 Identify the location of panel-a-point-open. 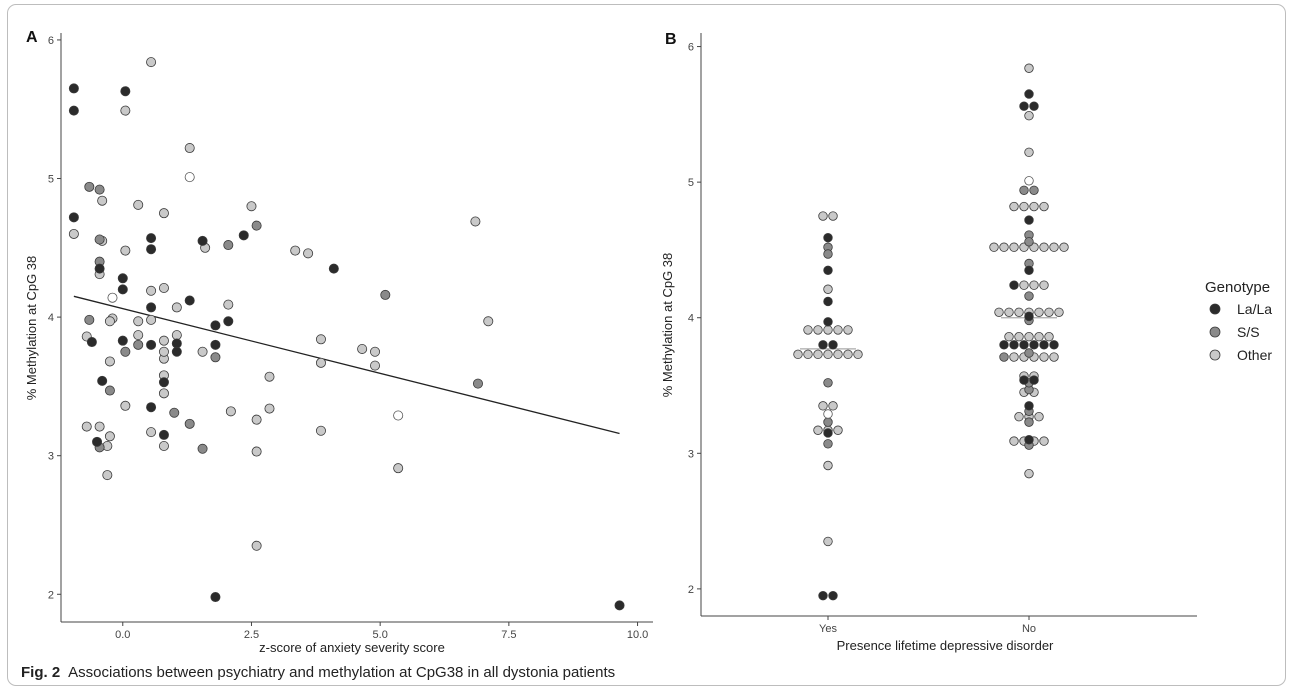
(398, 415).